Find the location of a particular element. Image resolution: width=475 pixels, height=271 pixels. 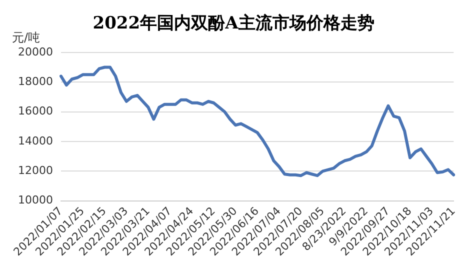

y-tick-label: 16000 is located at coordinates (35, 111).